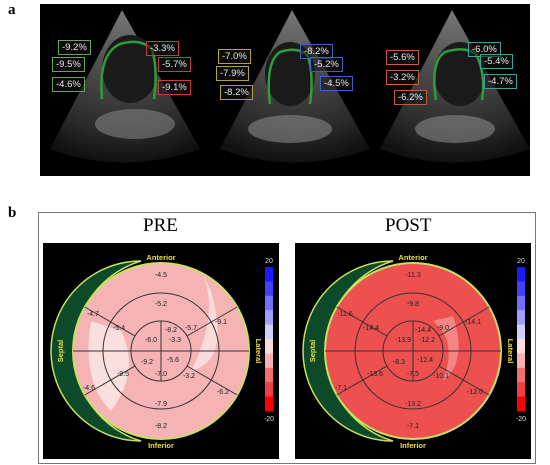 The height and width of the screenshot is (465, 550). What do you see at coordinates (174, 87) in the screenshot?
I see `strain-label: -9.1%` at bounding box center [174, 87].